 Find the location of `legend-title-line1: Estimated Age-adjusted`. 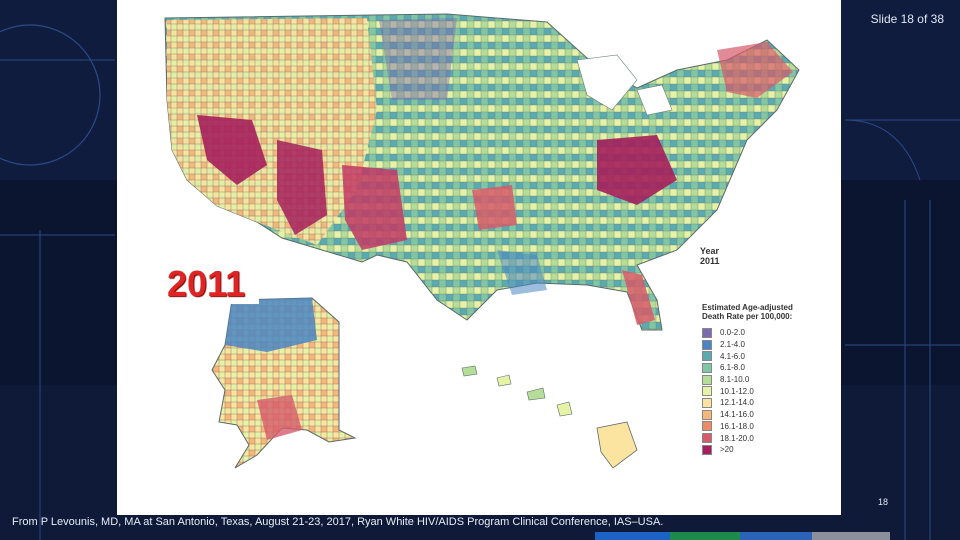

legend-title-line1: Estimated Age-adjusted is located at coordinates (747, 307).